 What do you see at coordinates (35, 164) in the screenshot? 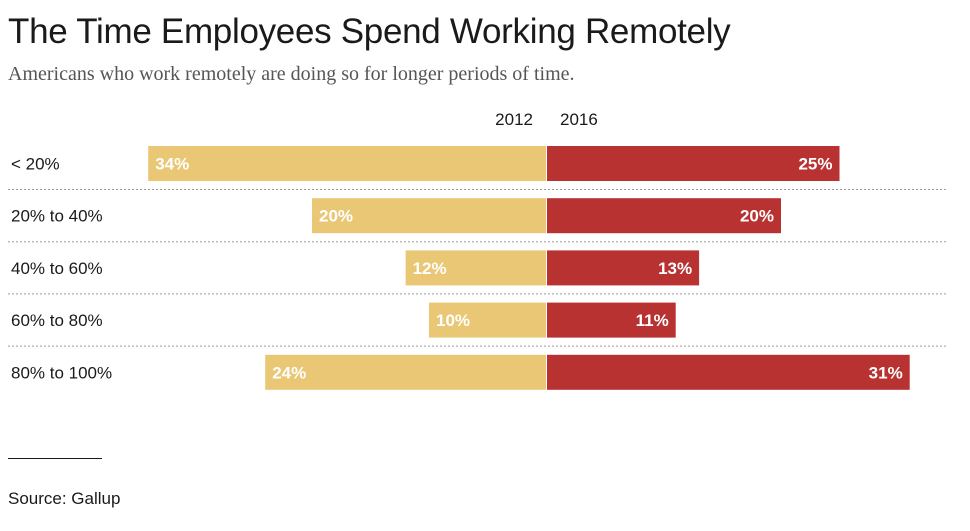
I see `category-label: < 20%` at bounding box center [35, 164].